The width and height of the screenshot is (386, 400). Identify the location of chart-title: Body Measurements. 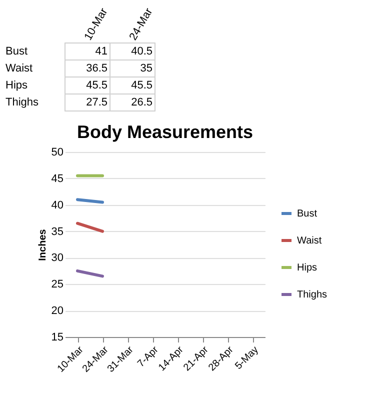
(165, 132).